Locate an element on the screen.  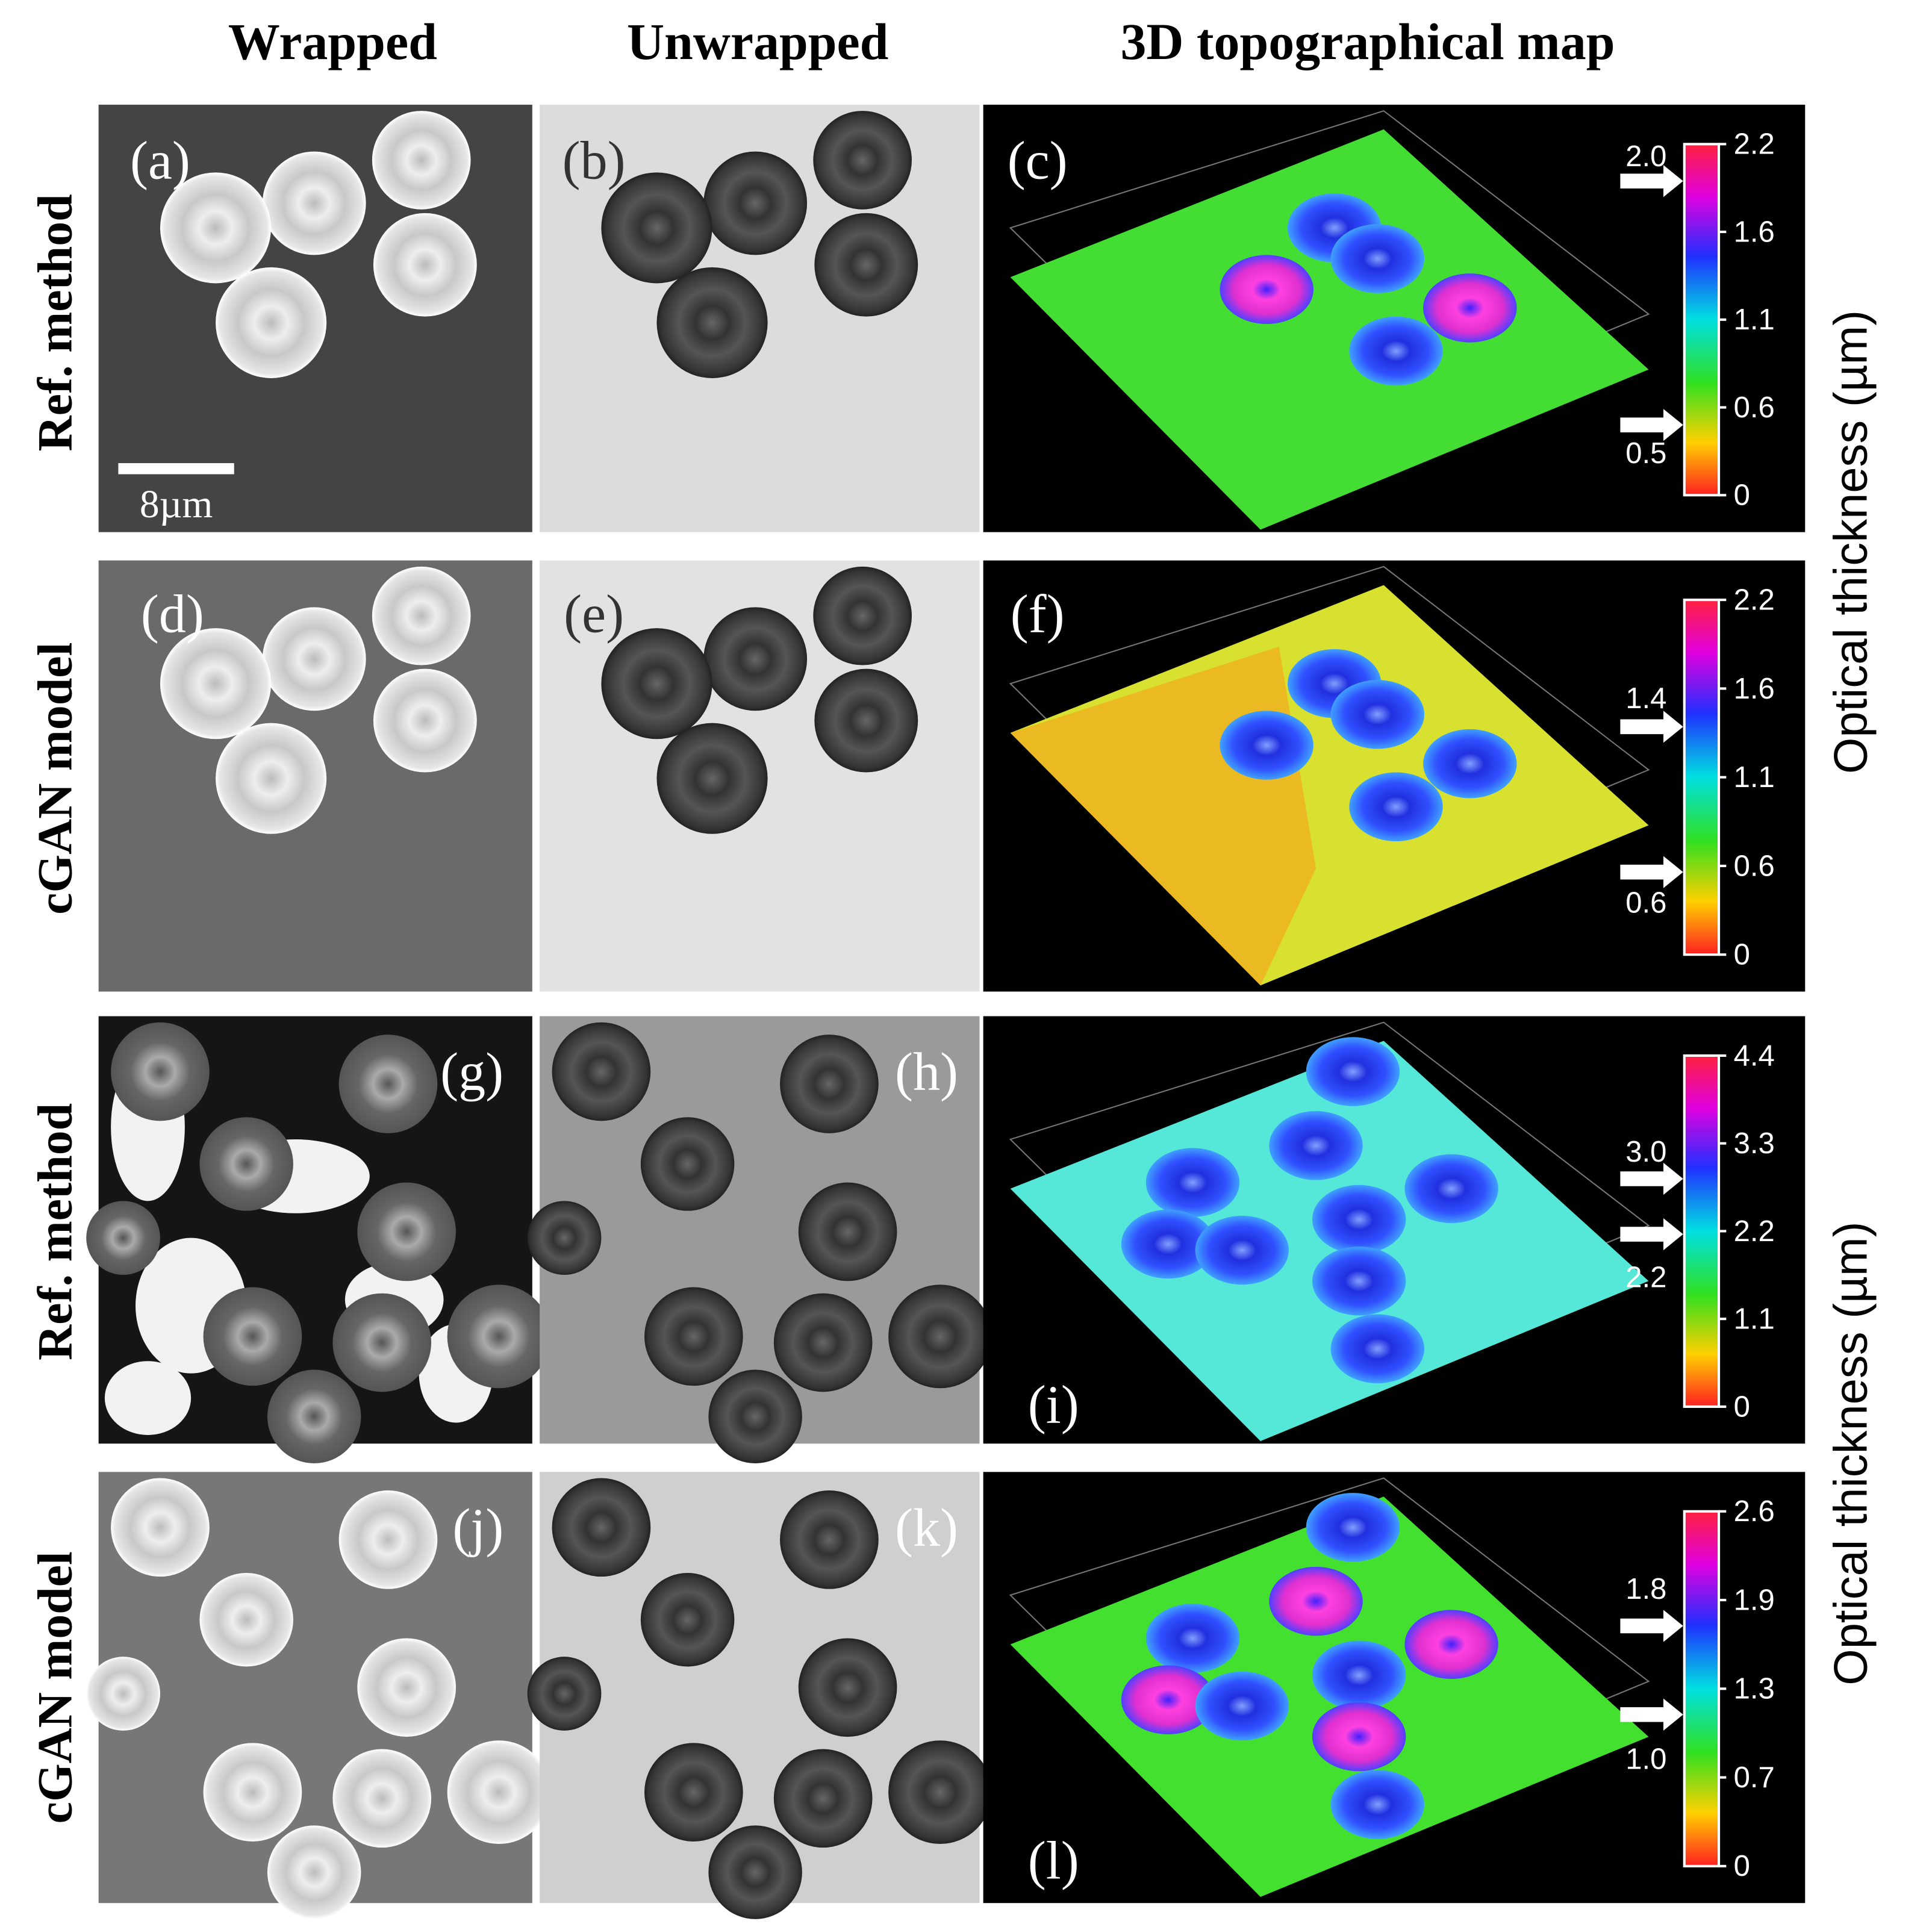
panel-label: (i) is located at coordinates (1053, 1405).